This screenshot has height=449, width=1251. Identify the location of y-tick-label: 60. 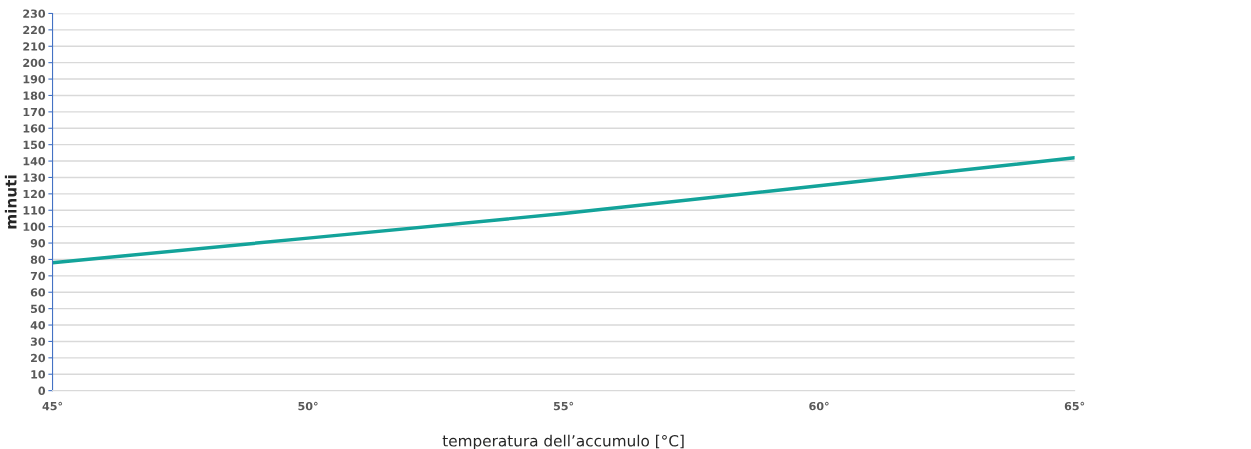
(38, 292).